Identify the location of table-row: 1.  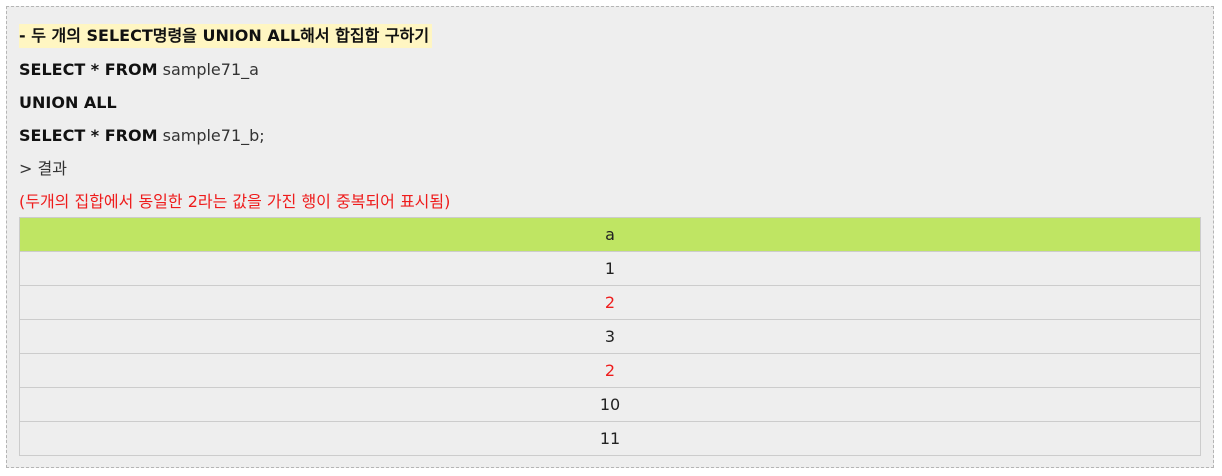
(610, 268).